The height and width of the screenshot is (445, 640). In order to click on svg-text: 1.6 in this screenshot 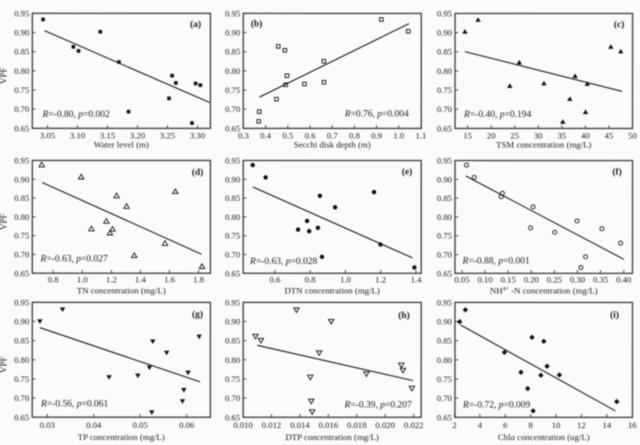, I will do `click(170, 280)`.